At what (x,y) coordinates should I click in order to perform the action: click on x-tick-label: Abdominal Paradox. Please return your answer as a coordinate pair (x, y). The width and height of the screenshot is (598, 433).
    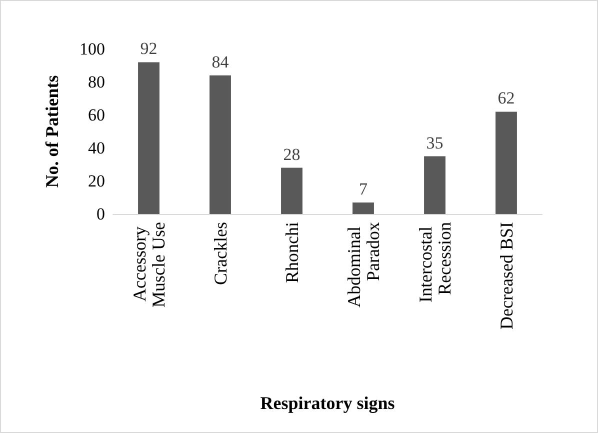
    Looking at the image, I should click on (363, 265).